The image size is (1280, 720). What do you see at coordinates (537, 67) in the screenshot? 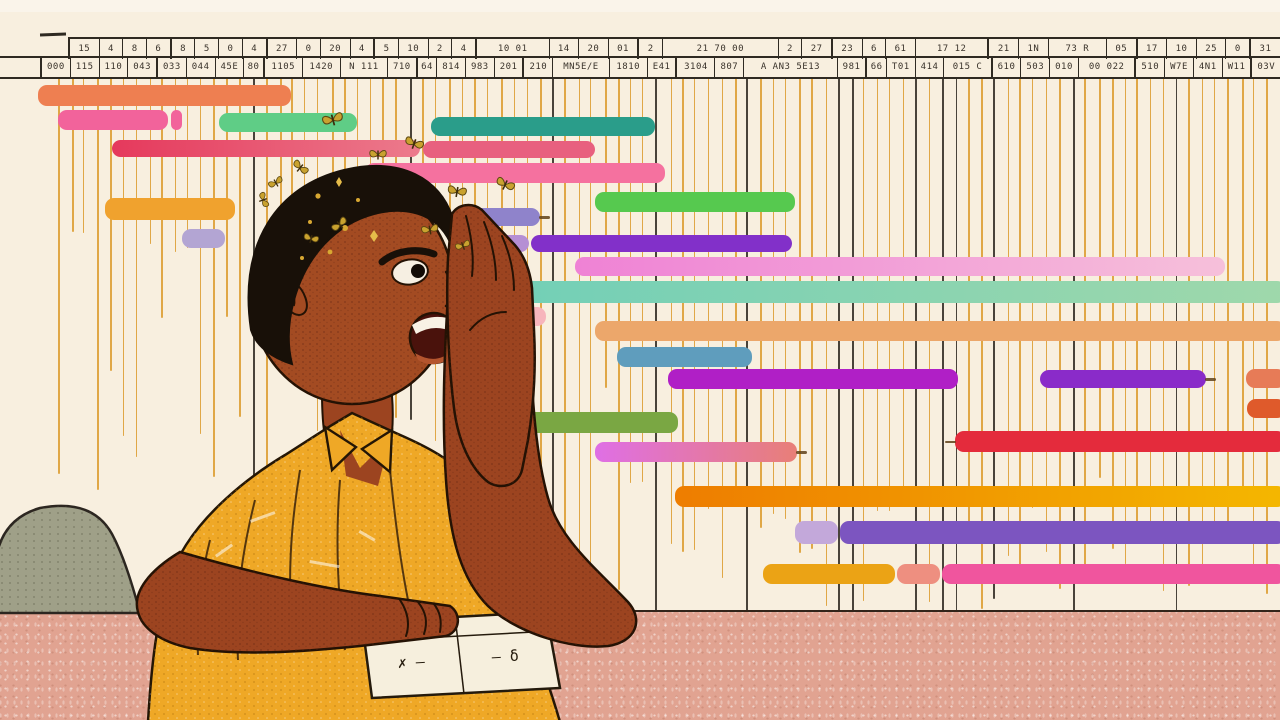
I see `header-cell: 210` at bounding box center [537, 67].